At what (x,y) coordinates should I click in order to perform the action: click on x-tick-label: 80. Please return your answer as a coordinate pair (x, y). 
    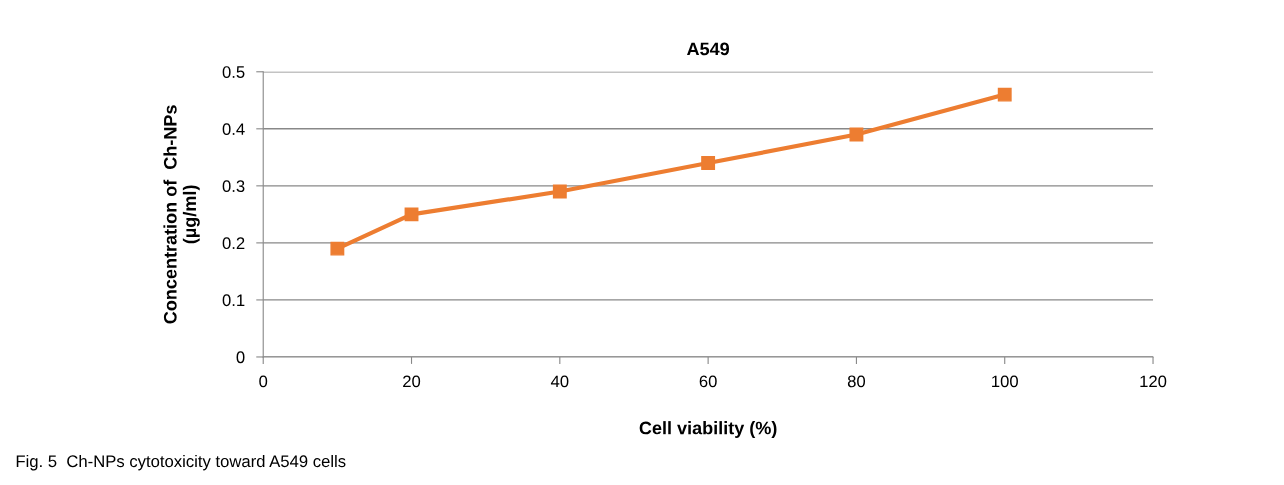
    Looking at the image, I should click on (856, 381).